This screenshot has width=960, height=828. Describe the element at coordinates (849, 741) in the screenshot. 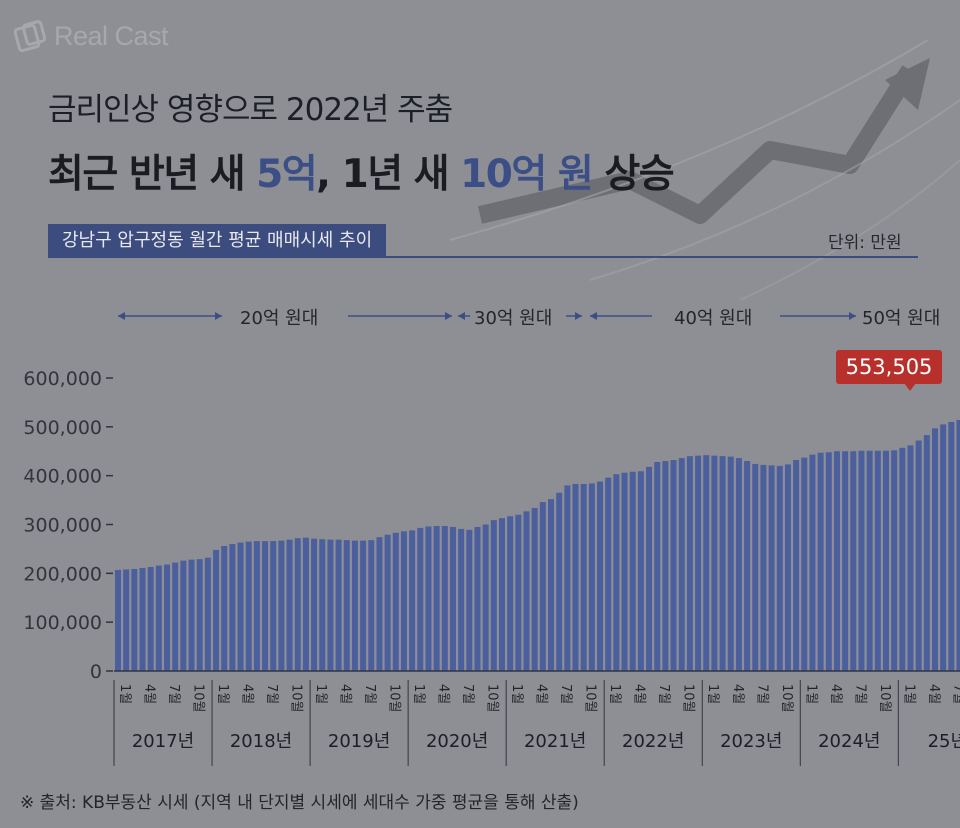

I see `year-label: 2024년` at that location.